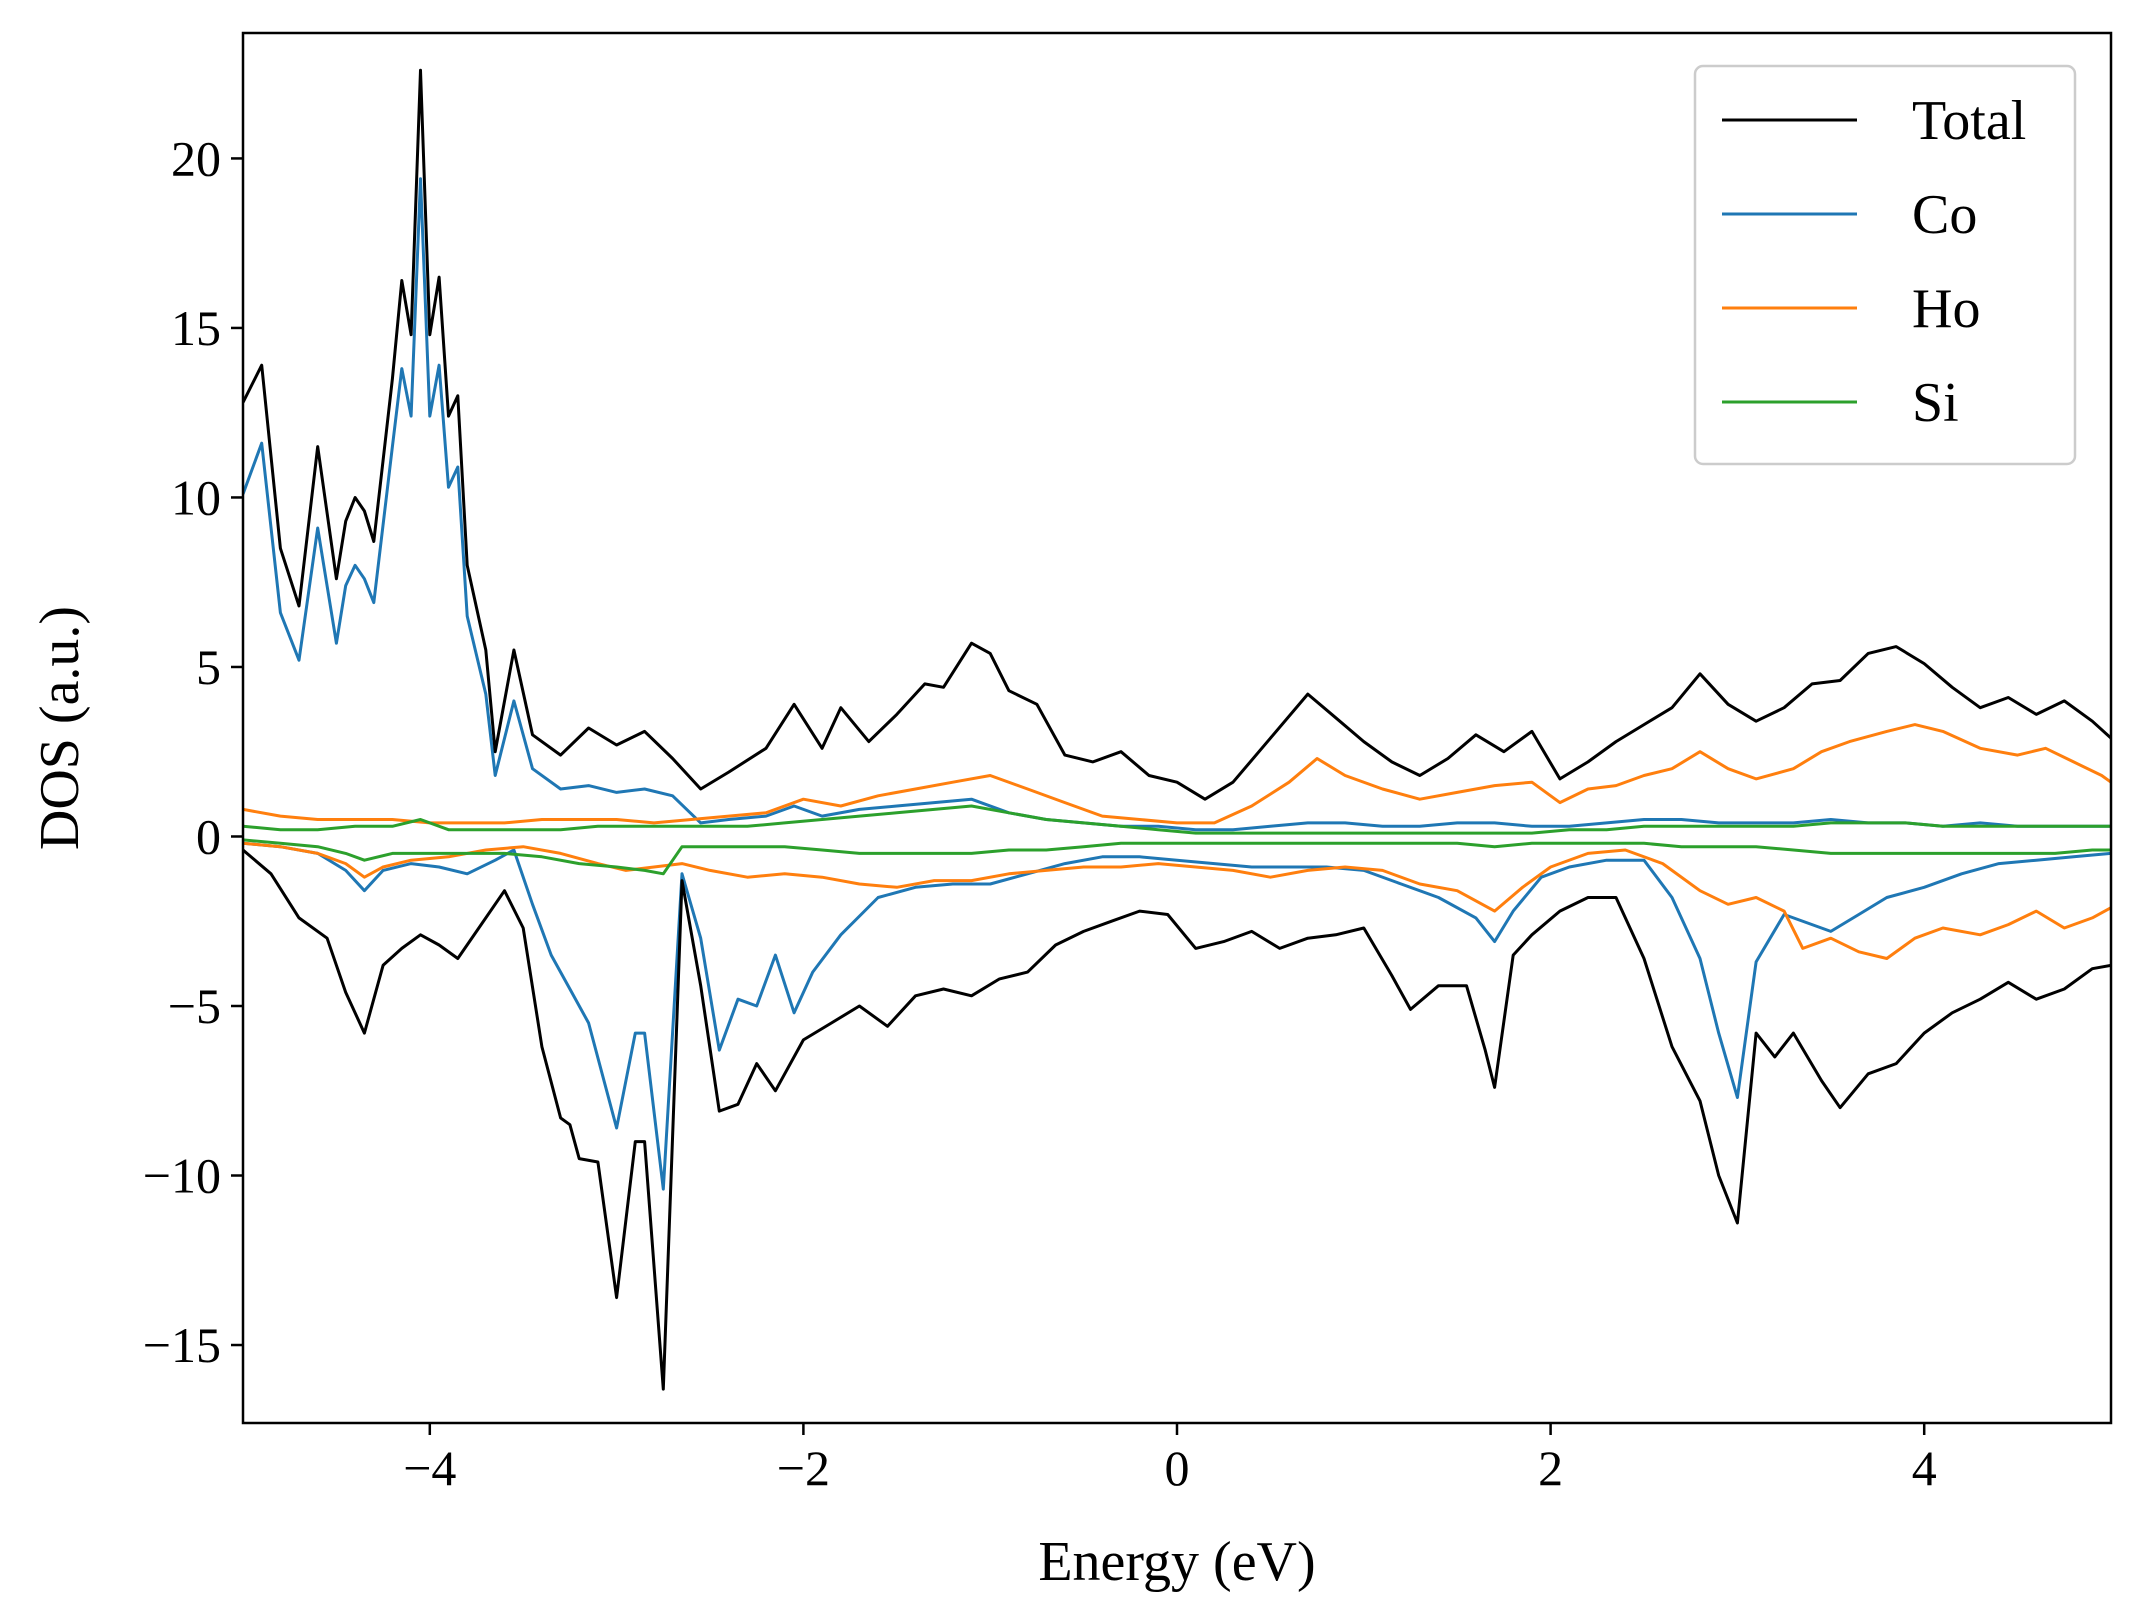  What do you see at coordinates (196, 497) in the screenshot?
I see `y-tick-label: 10` at bounding box center [196, 497].